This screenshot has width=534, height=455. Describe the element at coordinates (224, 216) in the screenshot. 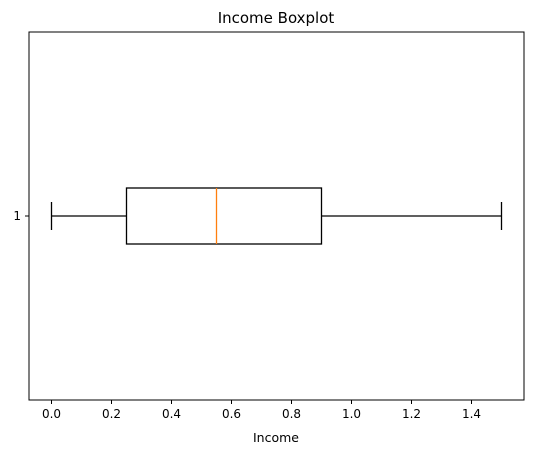

I see `box-iqr` at that location.